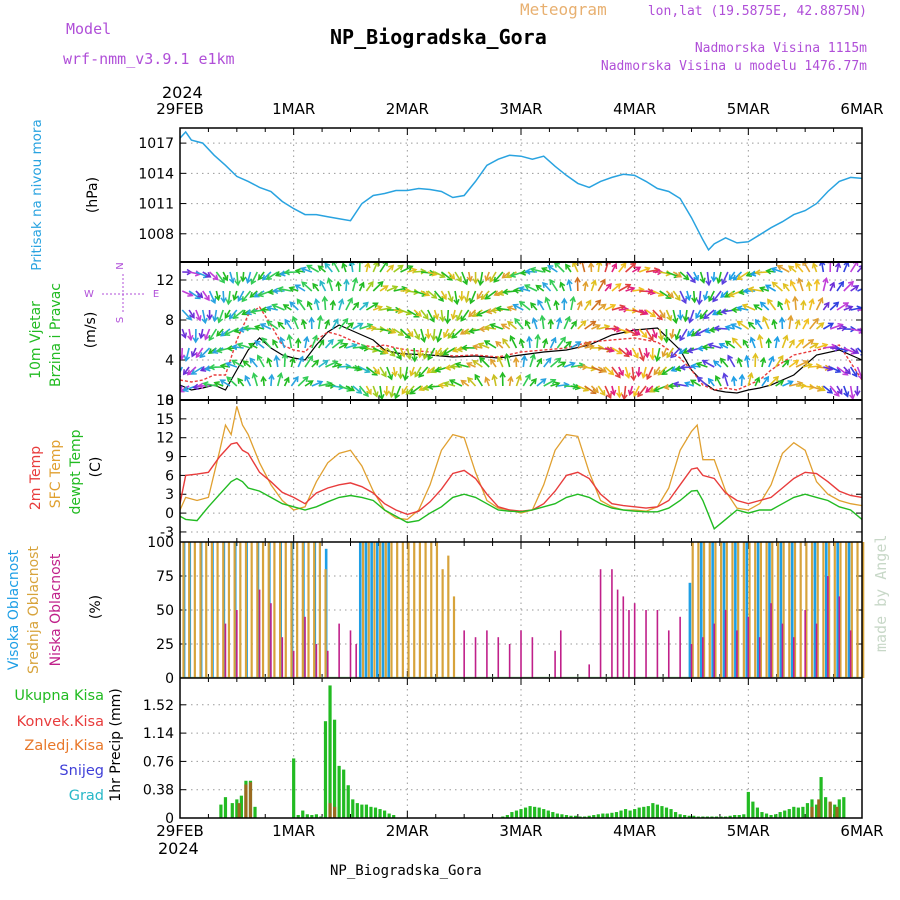 Image resolution: width=900 pixels, height=900 pixels. What do you see at coordinates (521, 503) in the screenshot?
I see `dewpt-temp-line` at bounding box center [521, 503].